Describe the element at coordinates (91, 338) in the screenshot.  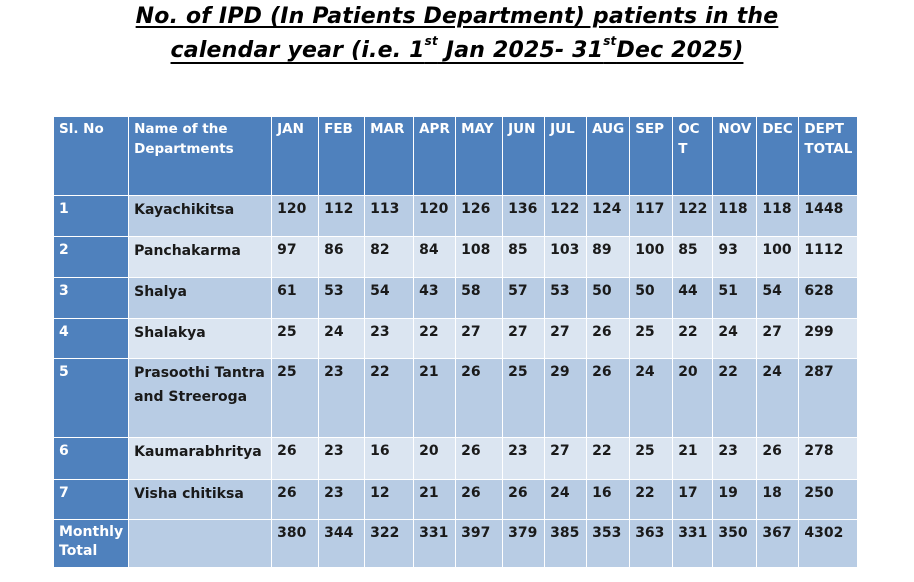
I see `serial-number-cell: 4` at that location.